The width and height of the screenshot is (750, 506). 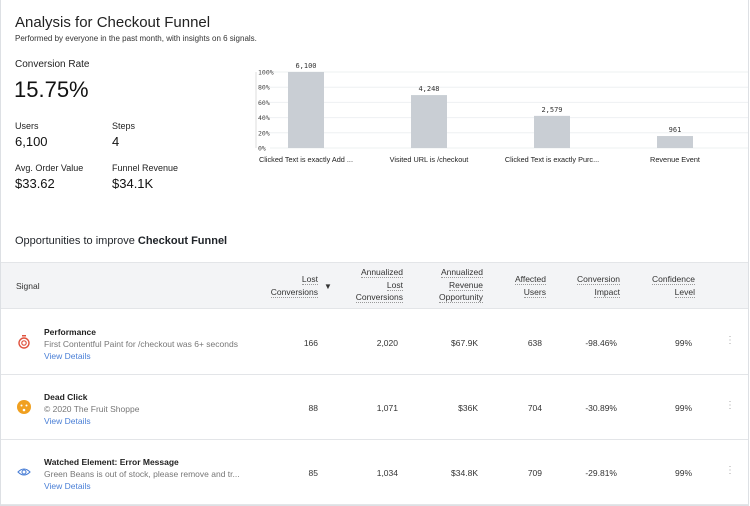 What do you see at coordinates (262, 149) in the screenshot?
I see `y-tick-label: 0%` at bounding box center [262, 149].